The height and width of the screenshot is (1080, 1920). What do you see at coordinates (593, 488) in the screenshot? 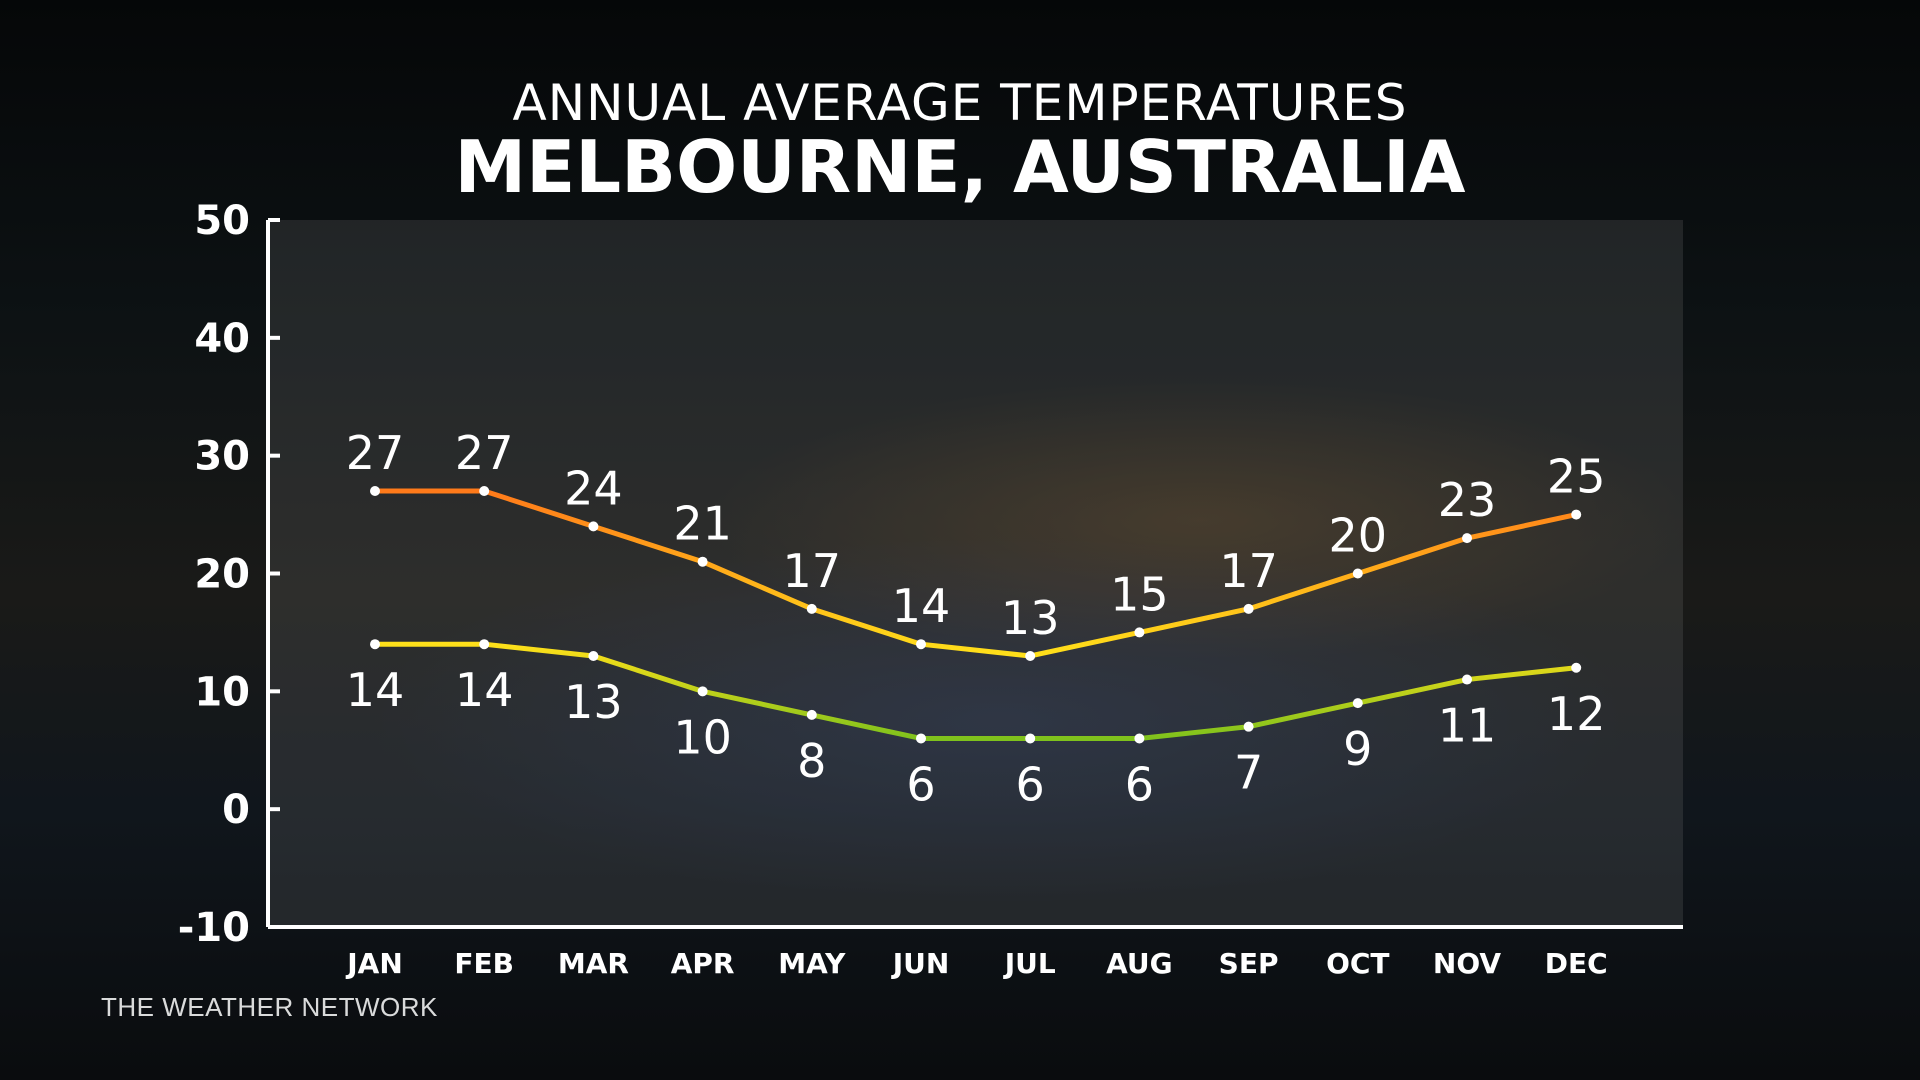
I see `data-label: 24` at bounding box center [593, 488].